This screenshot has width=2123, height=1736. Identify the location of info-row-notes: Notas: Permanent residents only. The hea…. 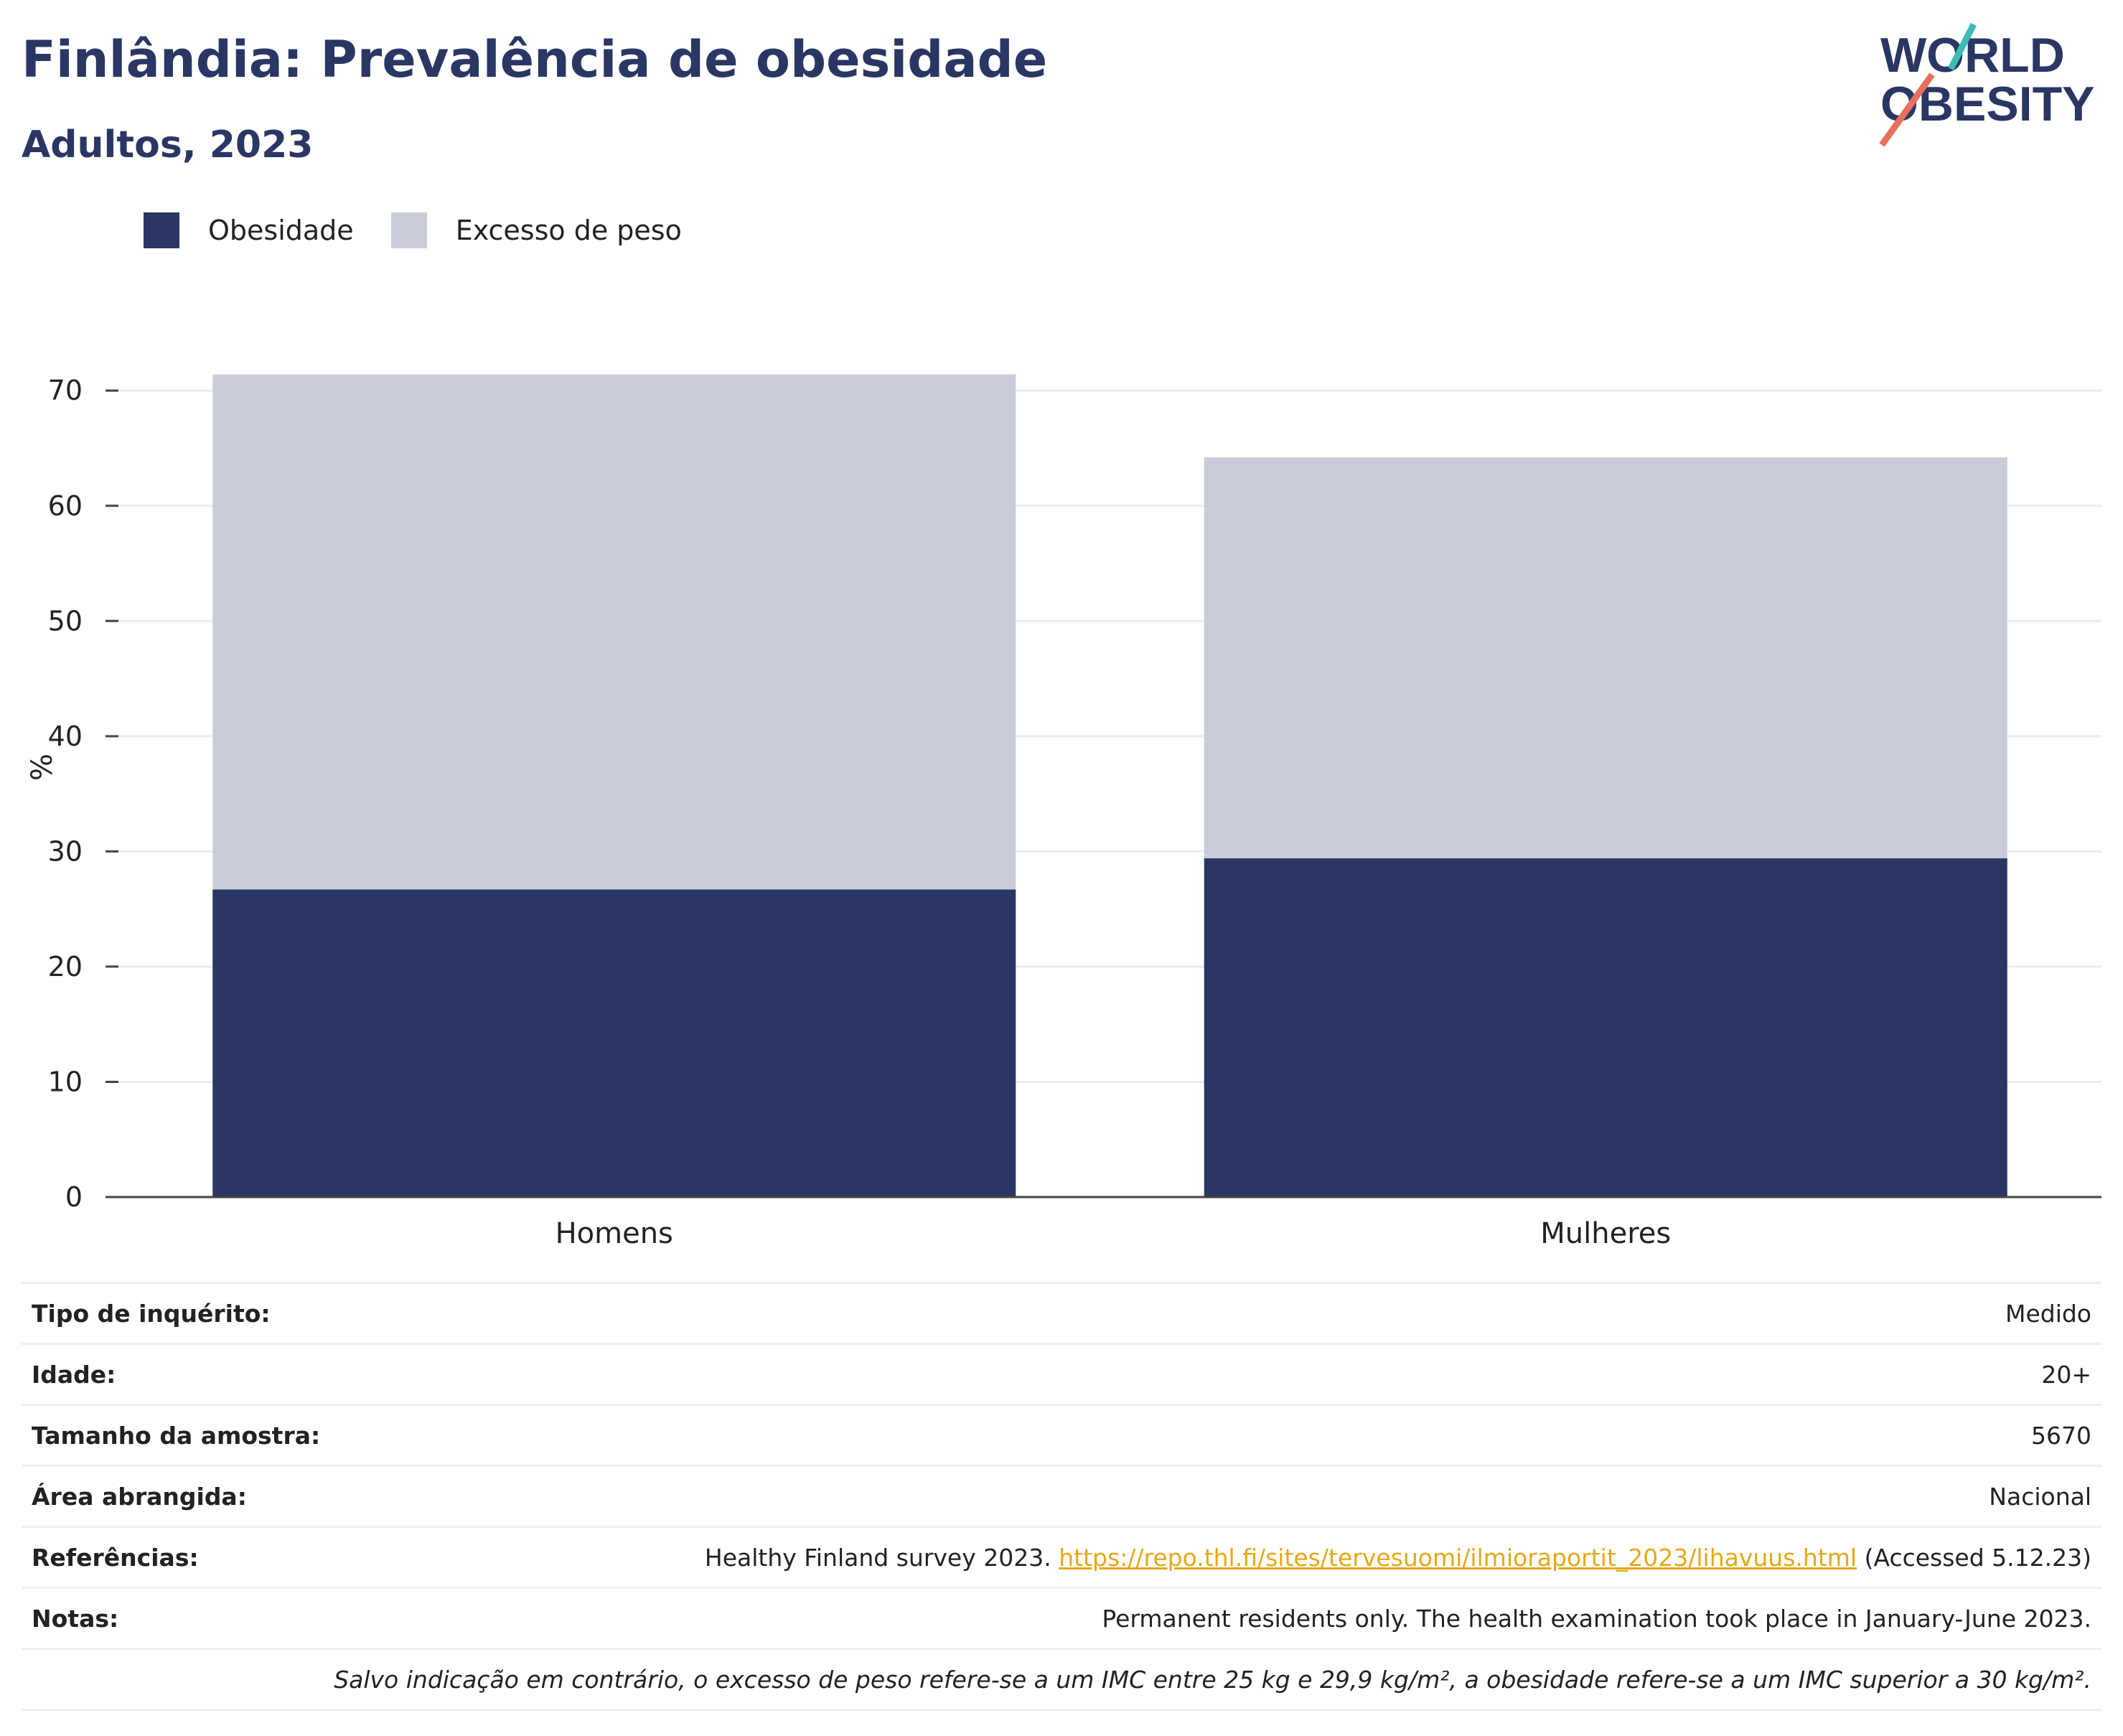
(1061, 1617).